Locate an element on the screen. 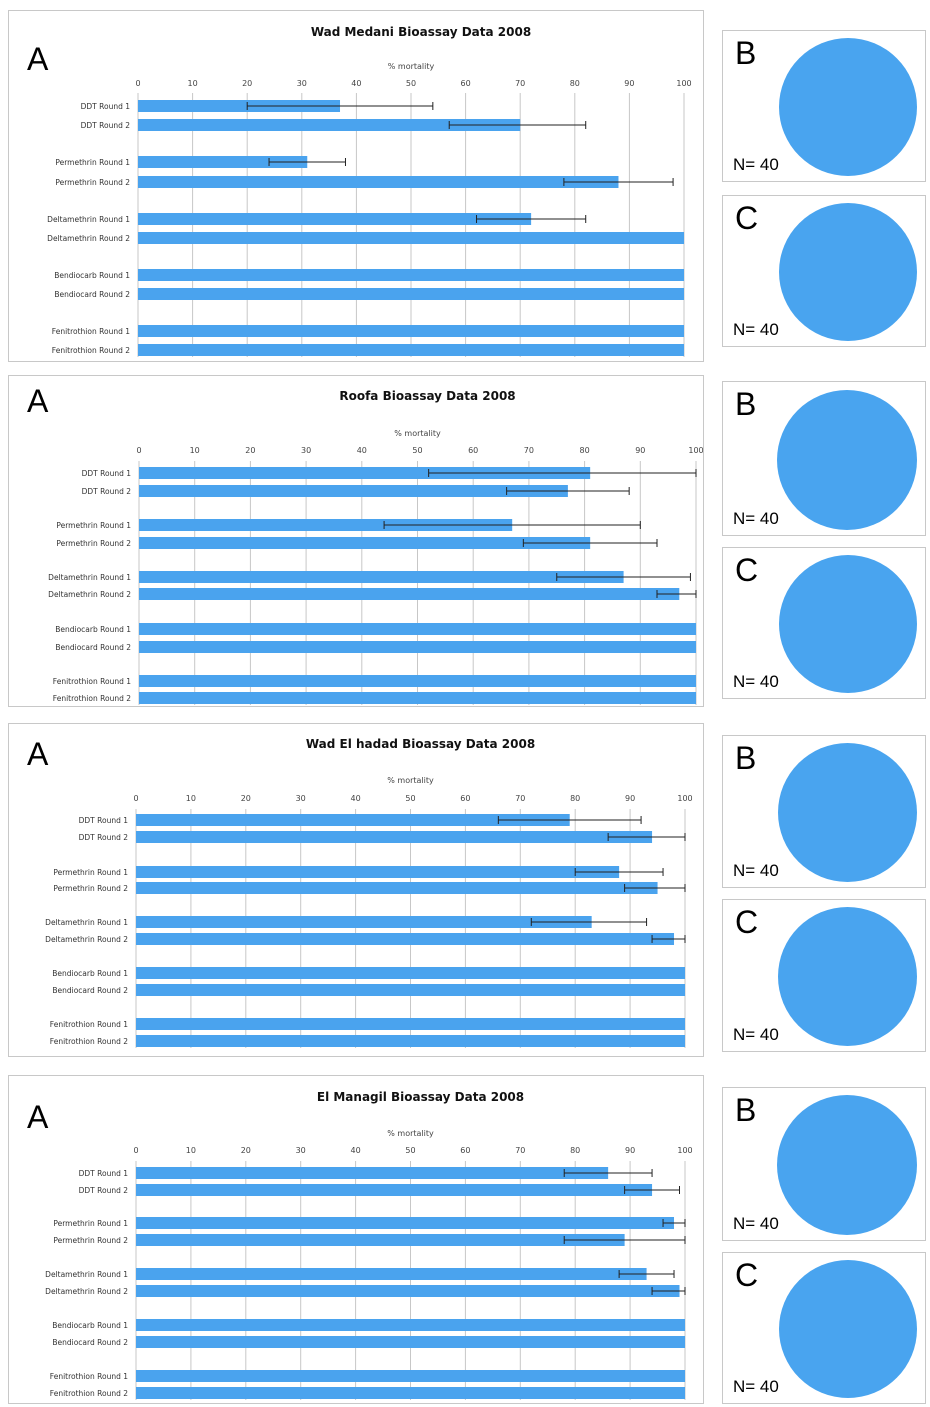 This screenshot has height=1407, width=930. x-tick-label: 80 is located at coordinates (575, 798).